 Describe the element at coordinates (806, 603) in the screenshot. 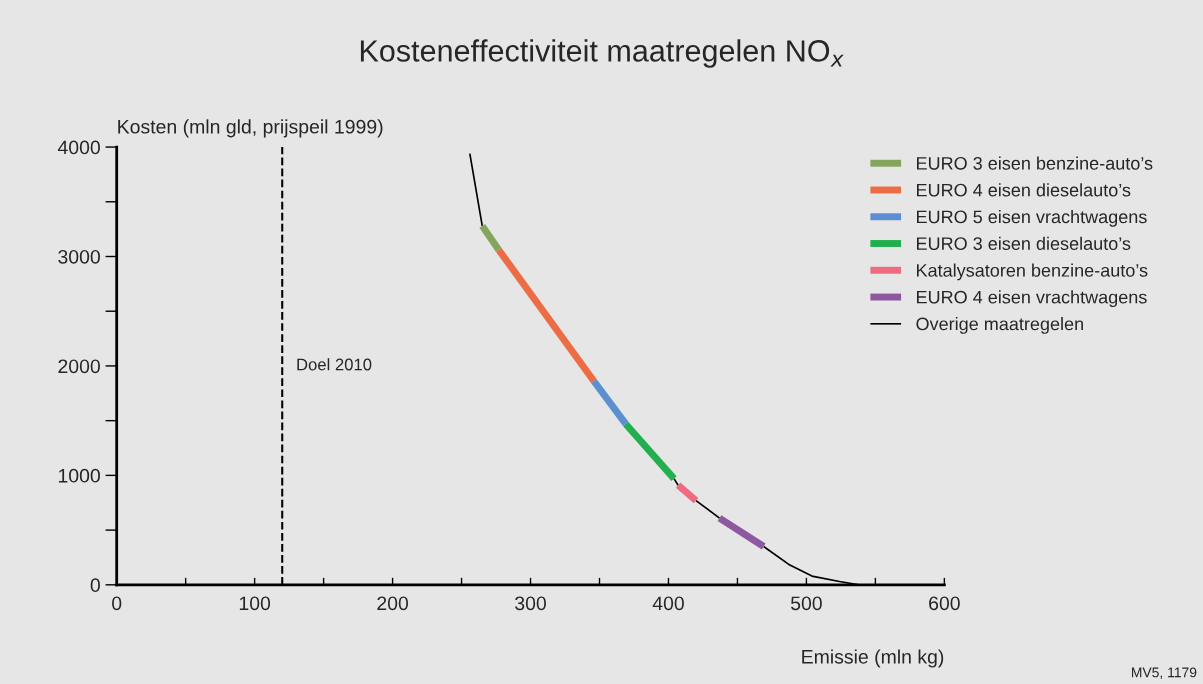

I see `x-tick-label: 500` at that location.